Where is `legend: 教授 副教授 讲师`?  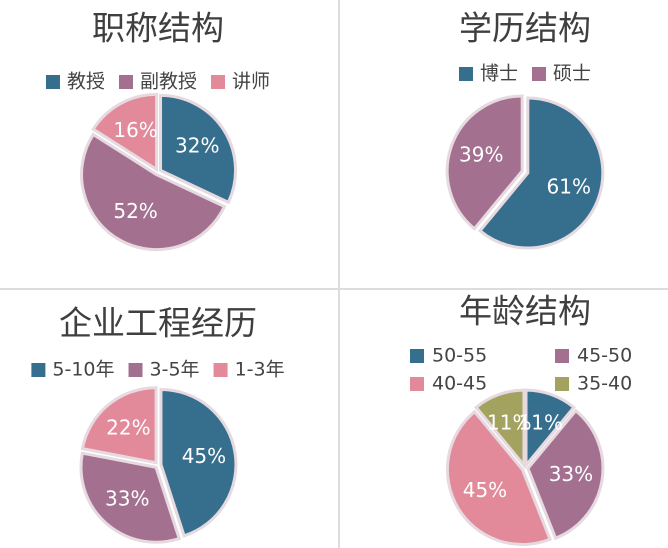
legend: 教授 副教授 讲师 is located at coordinates (157, 82).